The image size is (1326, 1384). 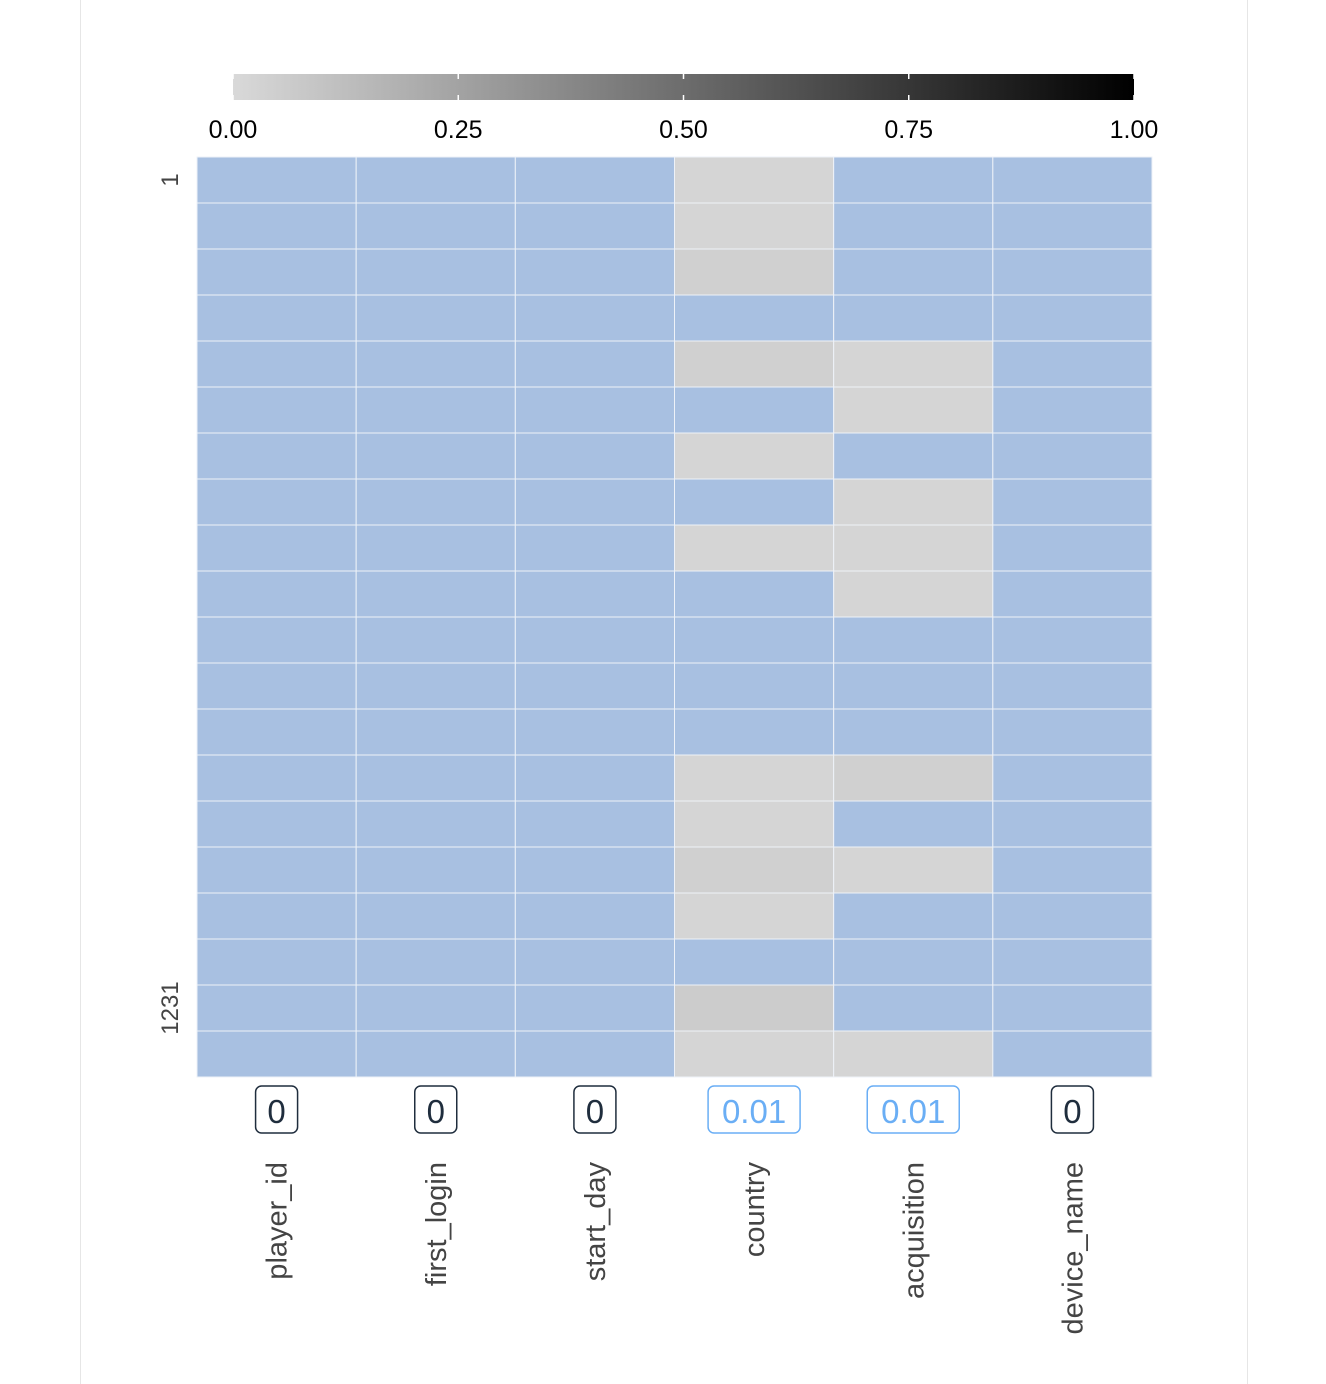 What do you see at coordinates (437, 1224) in the screenshot?
I see `column-label-first-login: first_login` at bounding box center [437, 1224].